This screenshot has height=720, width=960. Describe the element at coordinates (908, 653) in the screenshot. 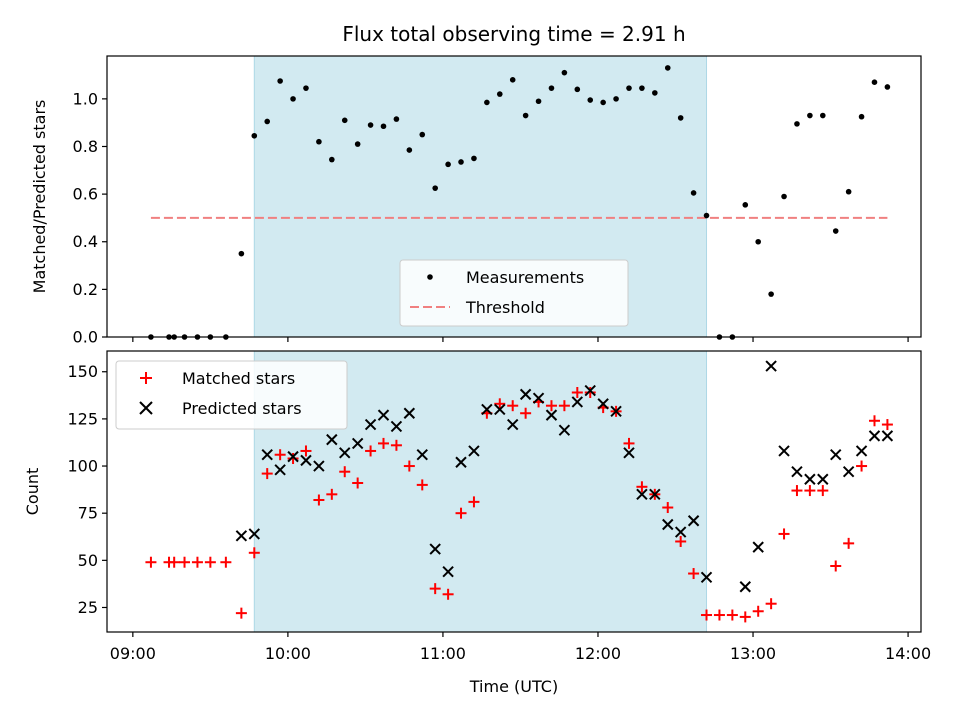

I see `x-tick-label: 14:00` at that location.